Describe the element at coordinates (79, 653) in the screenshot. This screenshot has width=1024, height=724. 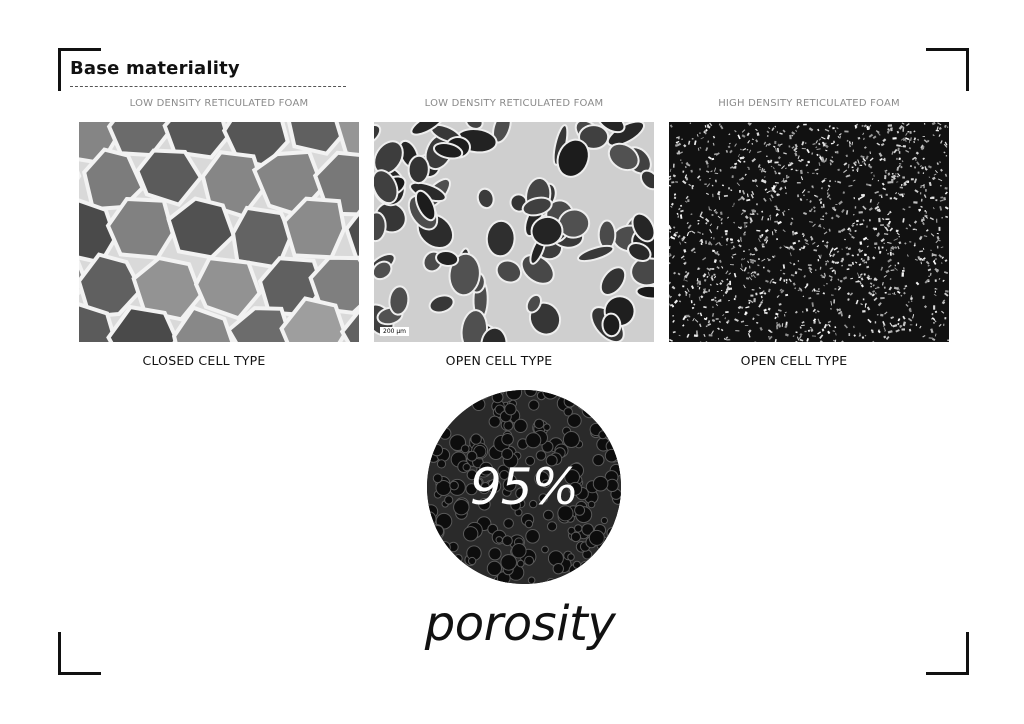
I see `corner-bracket-bottom-left` at that location.